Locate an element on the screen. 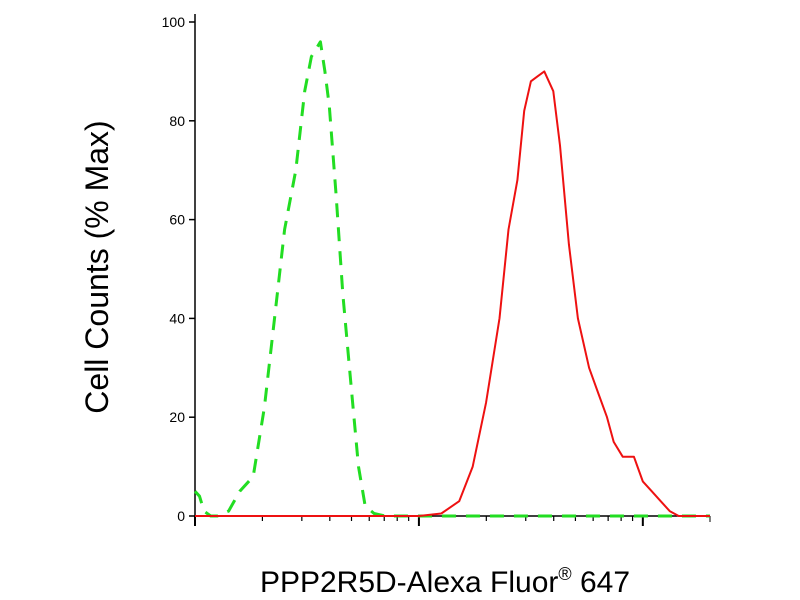 Image resolution: width=800 pixels, height=600 pixels. y-axis-label: Cell Counts (% Max) is located at coordinates (97, 266).